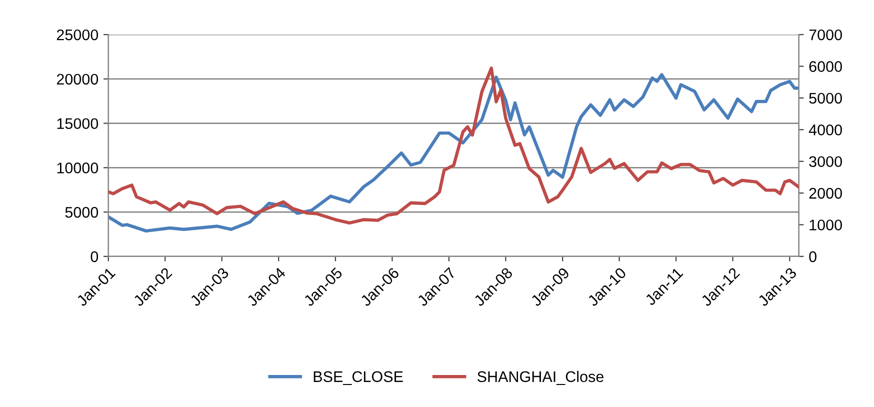  I want to click on y2-tick-label: 0, so click(812, 256).